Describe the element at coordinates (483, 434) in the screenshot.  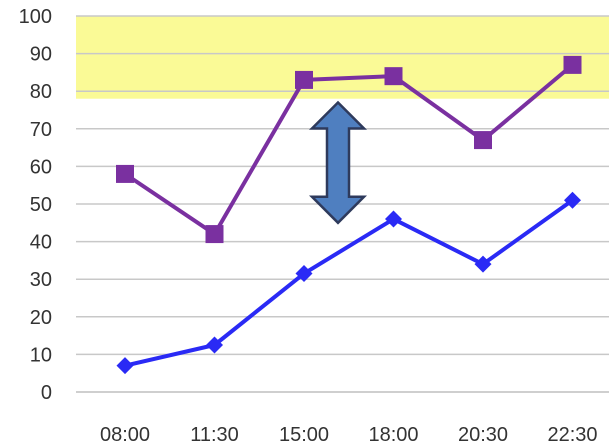
I see `x-tick-label: 20:30` at that location.